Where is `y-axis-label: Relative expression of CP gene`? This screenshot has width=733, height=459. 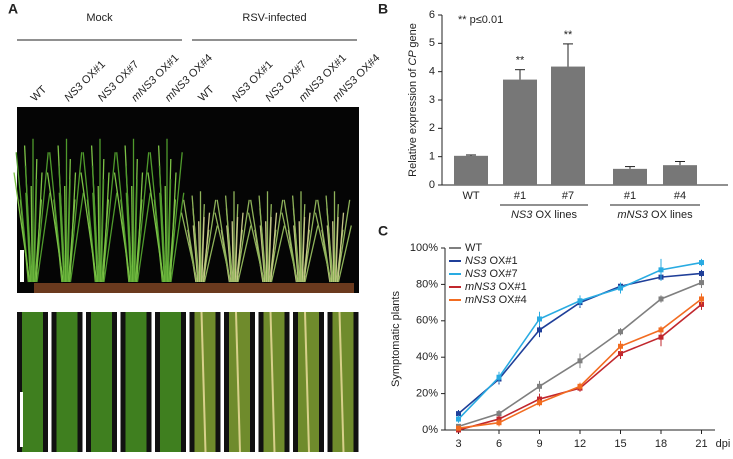
y-axis-label: Relative expression of CP gene is located at coordinates (413, 100).